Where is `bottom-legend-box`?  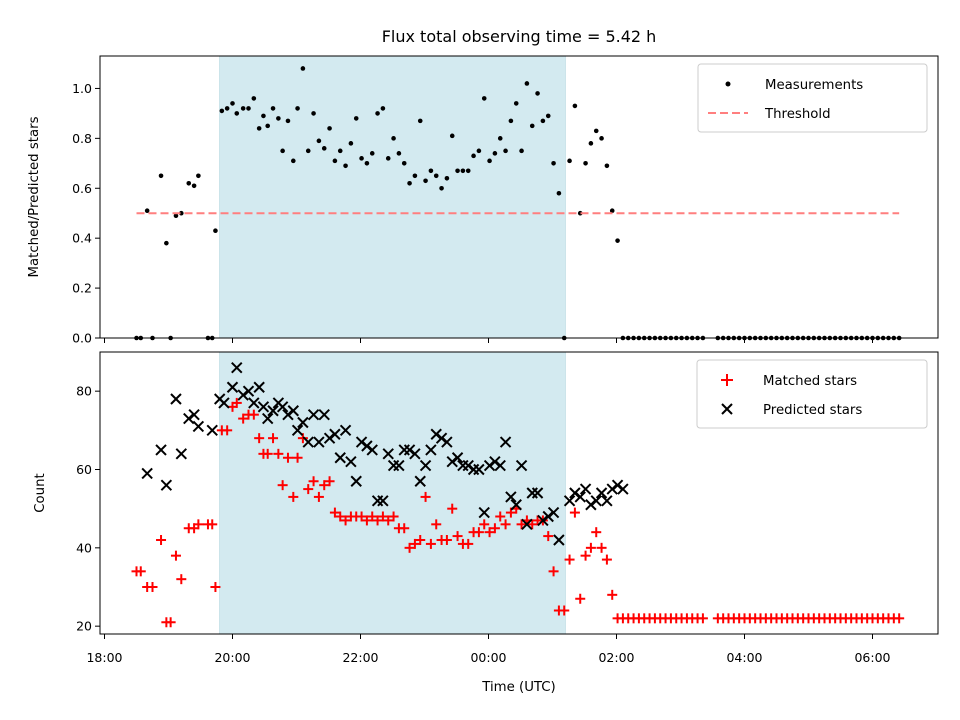 bottom-legend-box is located at coordinates (812, 394).